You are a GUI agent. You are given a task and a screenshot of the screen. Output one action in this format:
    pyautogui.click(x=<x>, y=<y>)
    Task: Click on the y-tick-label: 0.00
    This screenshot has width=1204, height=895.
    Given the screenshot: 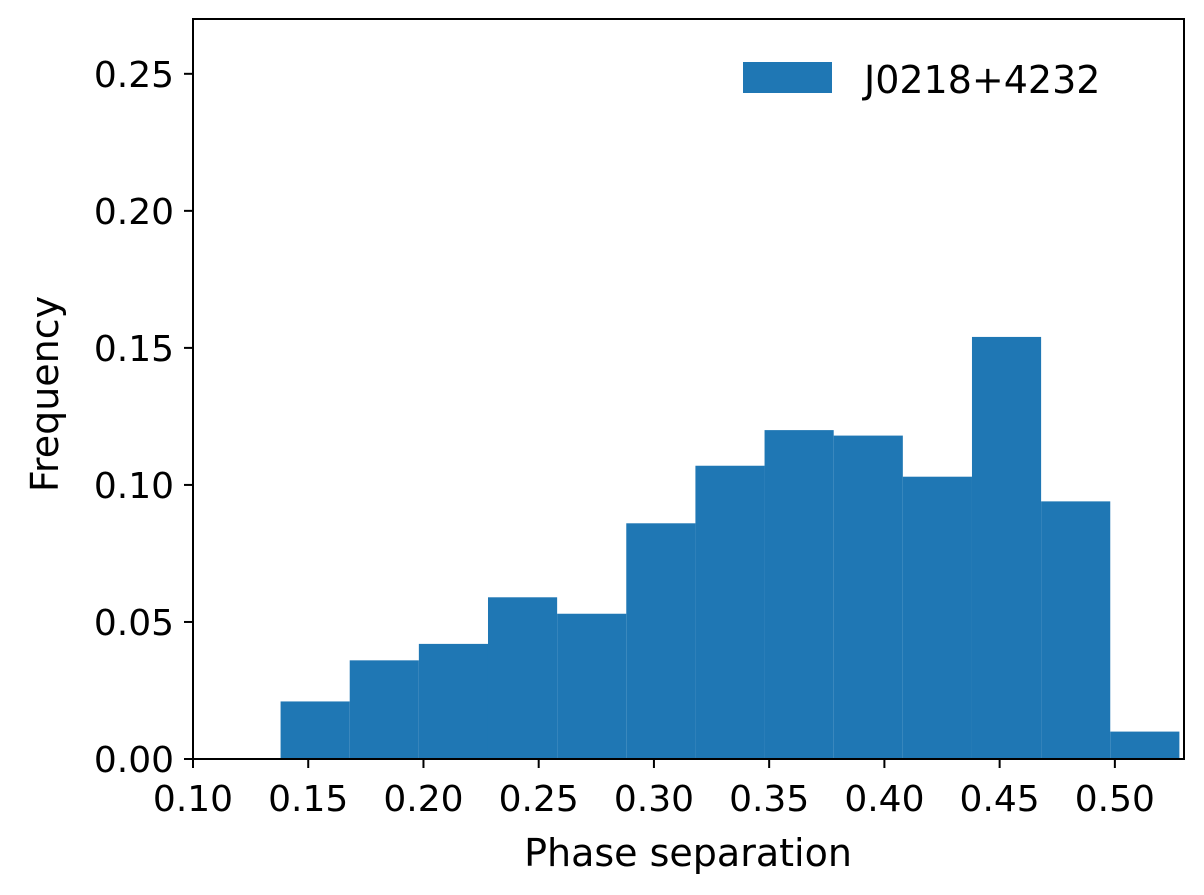 What is the action you would take?
    pyautogui.click(x=134, y=760)
    